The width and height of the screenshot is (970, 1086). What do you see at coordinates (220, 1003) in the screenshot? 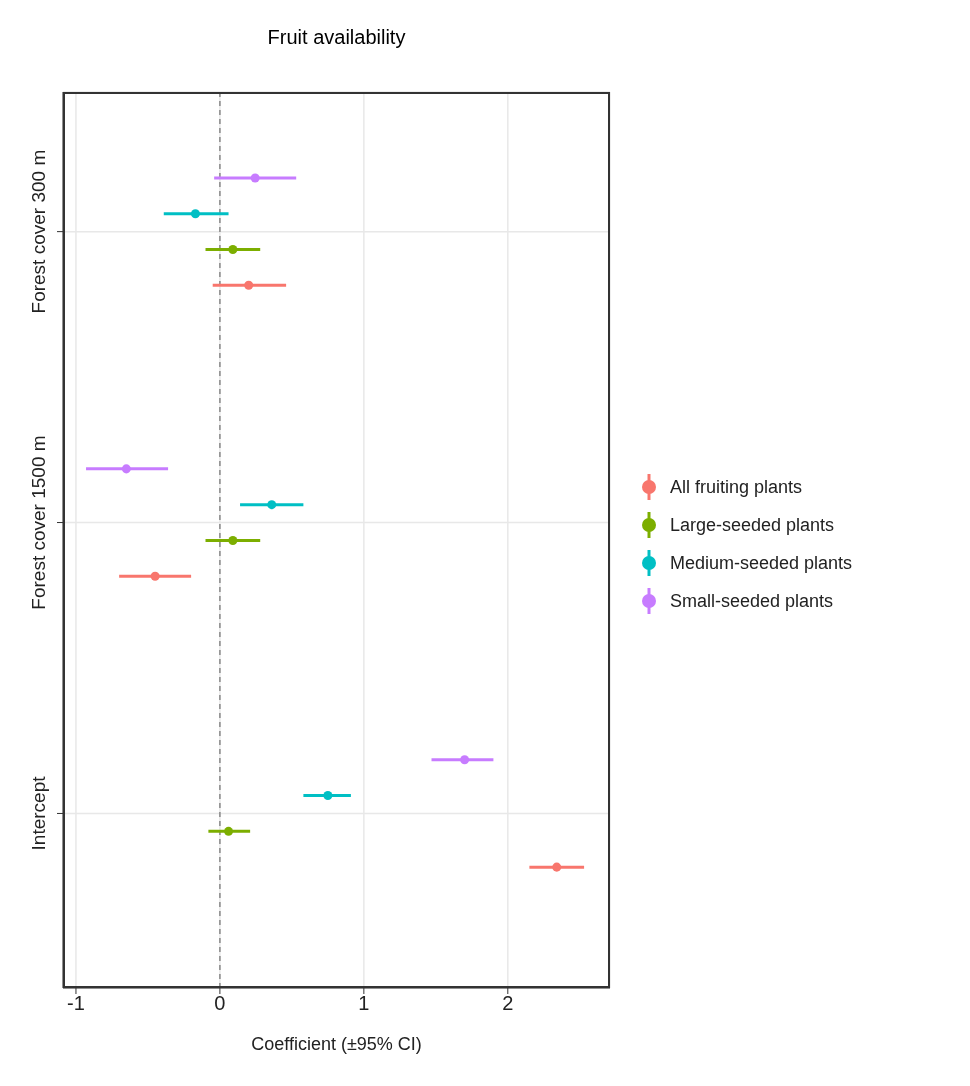
I see `x-tick-label: 0` at bounding box center [220, 1003].